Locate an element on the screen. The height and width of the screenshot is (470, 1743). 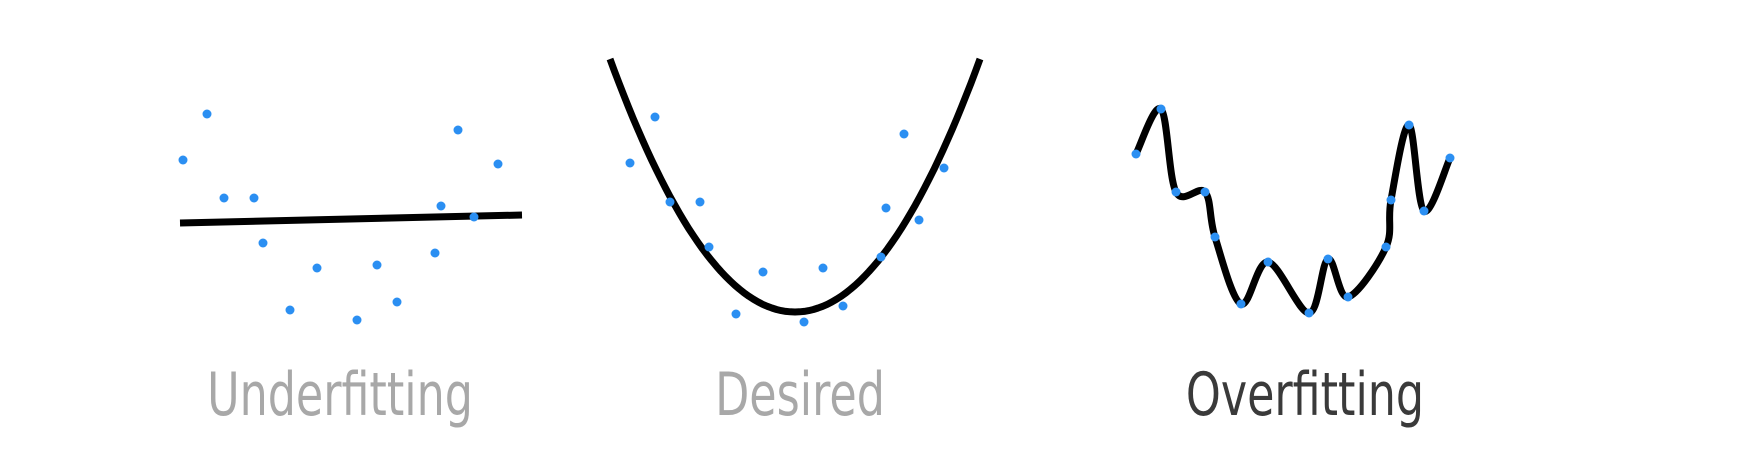
underfit-line is located at coordinates (351, 219).